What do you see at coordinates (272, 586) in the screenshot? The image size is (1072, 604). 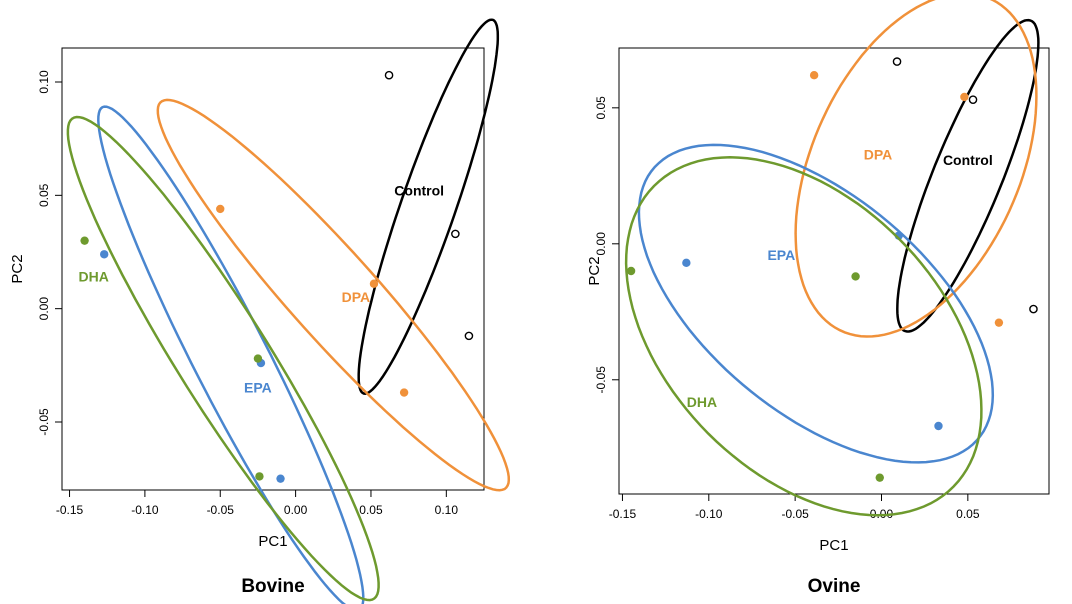 I see `panel-title: Bovine` at bounding box center [272, 586].